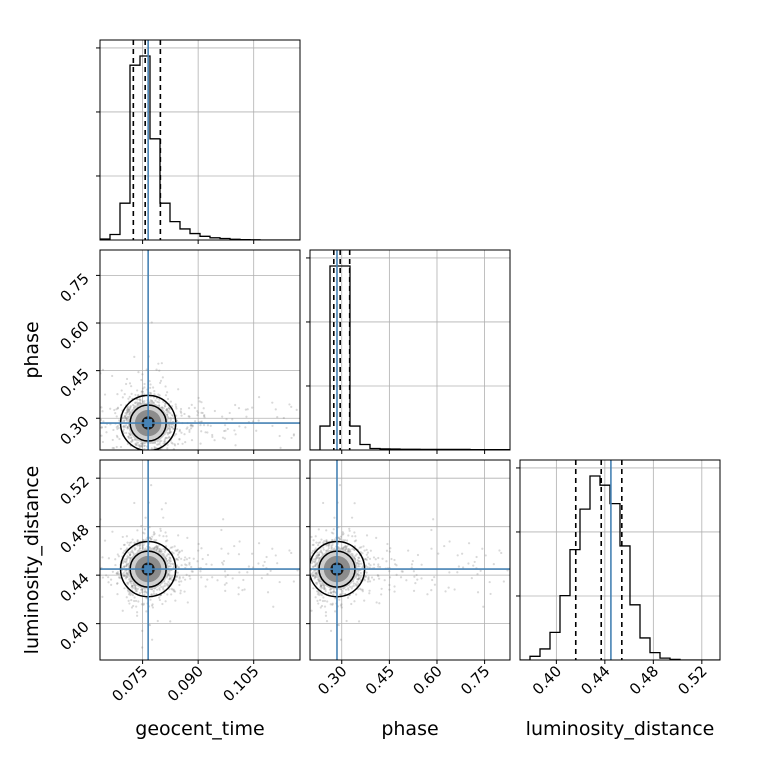 This screenshot has height=760, width=760. Describe the element at coordinates (178, 582) in the screenshot. I see `panel-luminosity_distance-vs-geocent_time: 0.075 0.090 0.105 0.40 0.44 0.48 0.52` at that location.